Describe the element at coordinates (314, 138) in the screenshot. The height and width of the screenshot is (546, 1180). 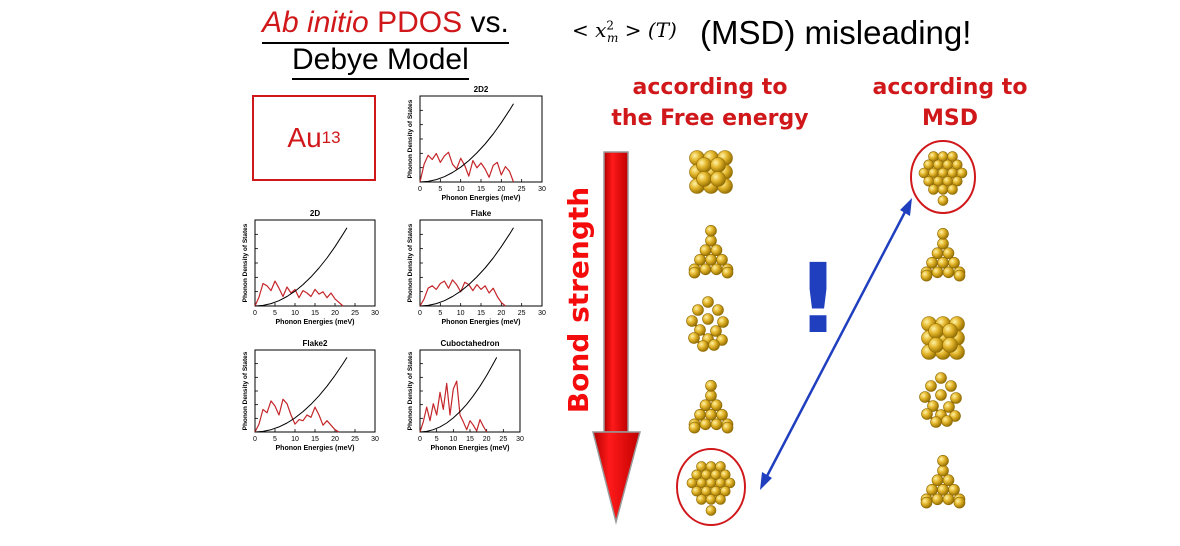
I see `cluster-label-box: Au 13` at that location.